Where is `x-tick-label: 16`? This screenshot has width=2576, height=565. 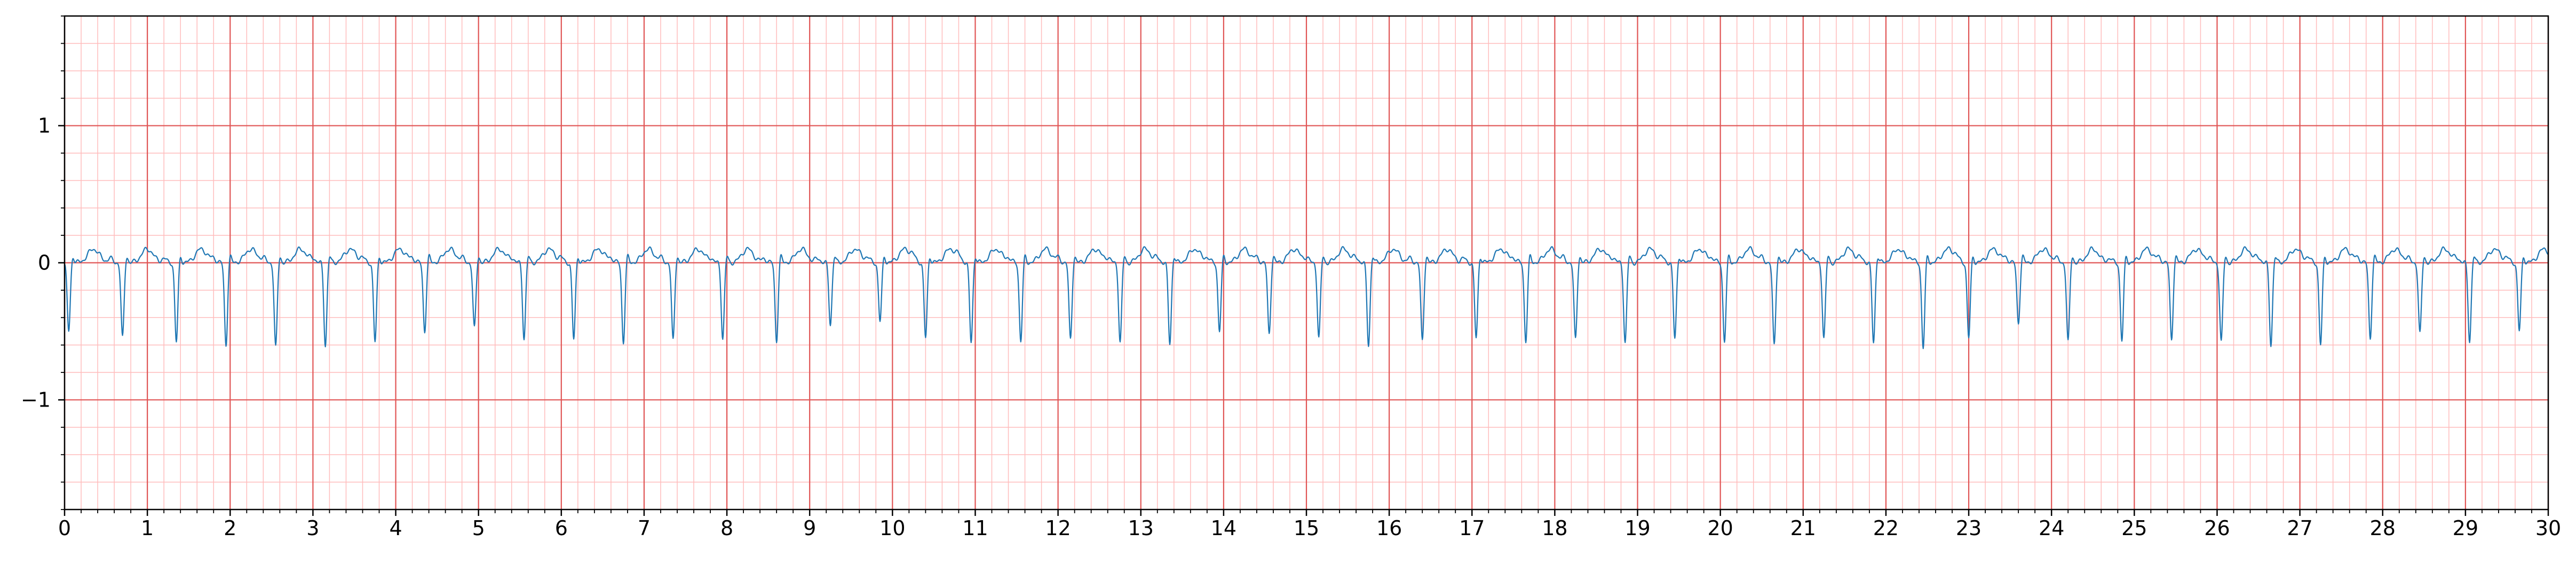 x-tick-label: 16 is located at coordinates (1389, 528).